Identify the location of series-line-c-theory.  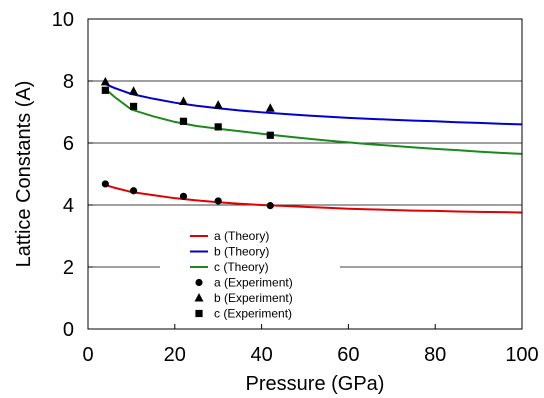
(313, 121).